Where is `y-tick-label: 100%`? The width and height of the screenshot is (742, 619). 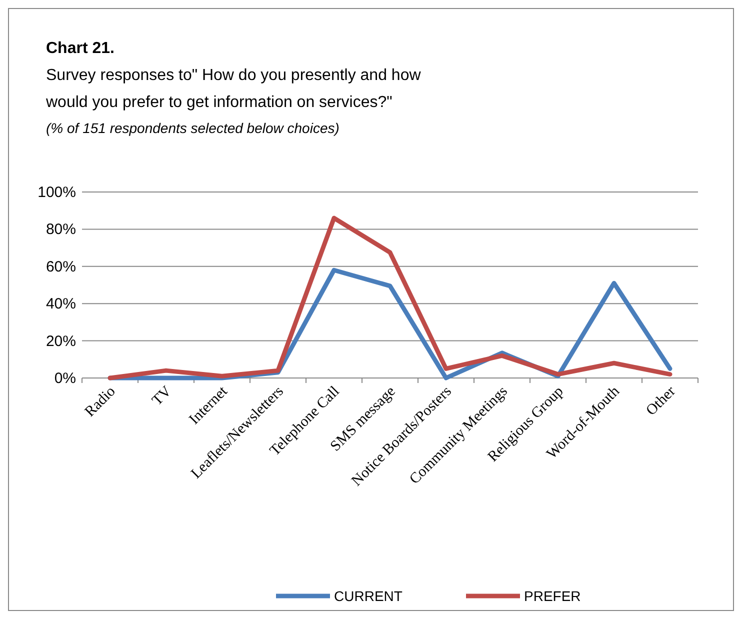
y-tick-label: 100% is located at coordinates (57, 192).